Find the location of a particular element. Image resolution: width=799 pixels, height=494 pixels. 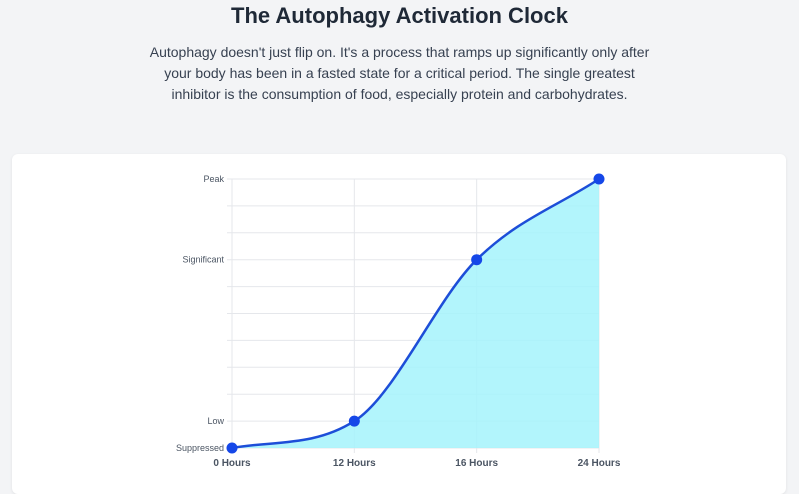

x-tick-label: 24 Hours is located at coordinates (599, 463).